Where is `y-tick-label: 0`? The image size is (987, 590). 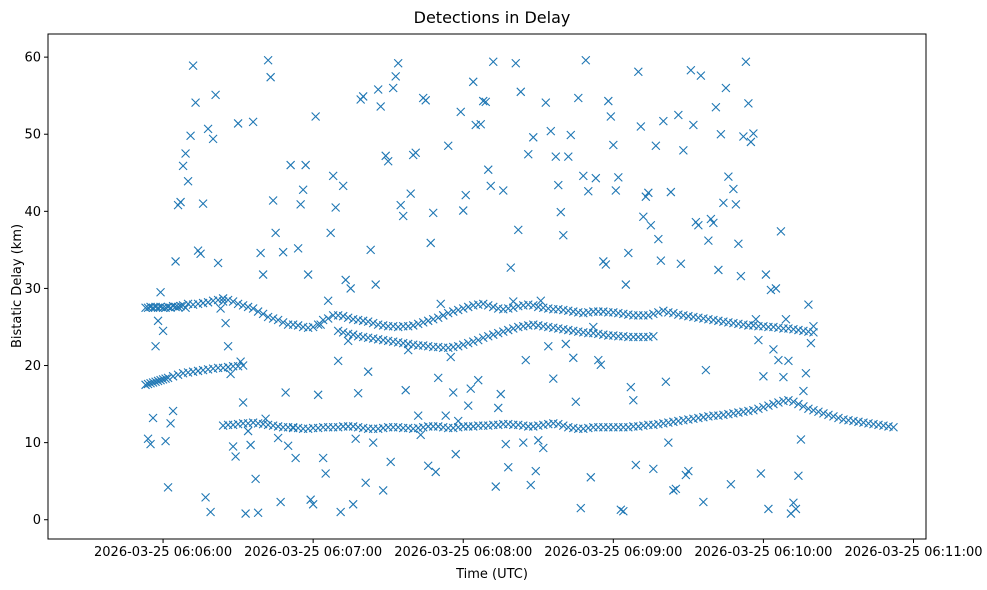
y-tick-label: 0 is located at coordinates (37, 520).